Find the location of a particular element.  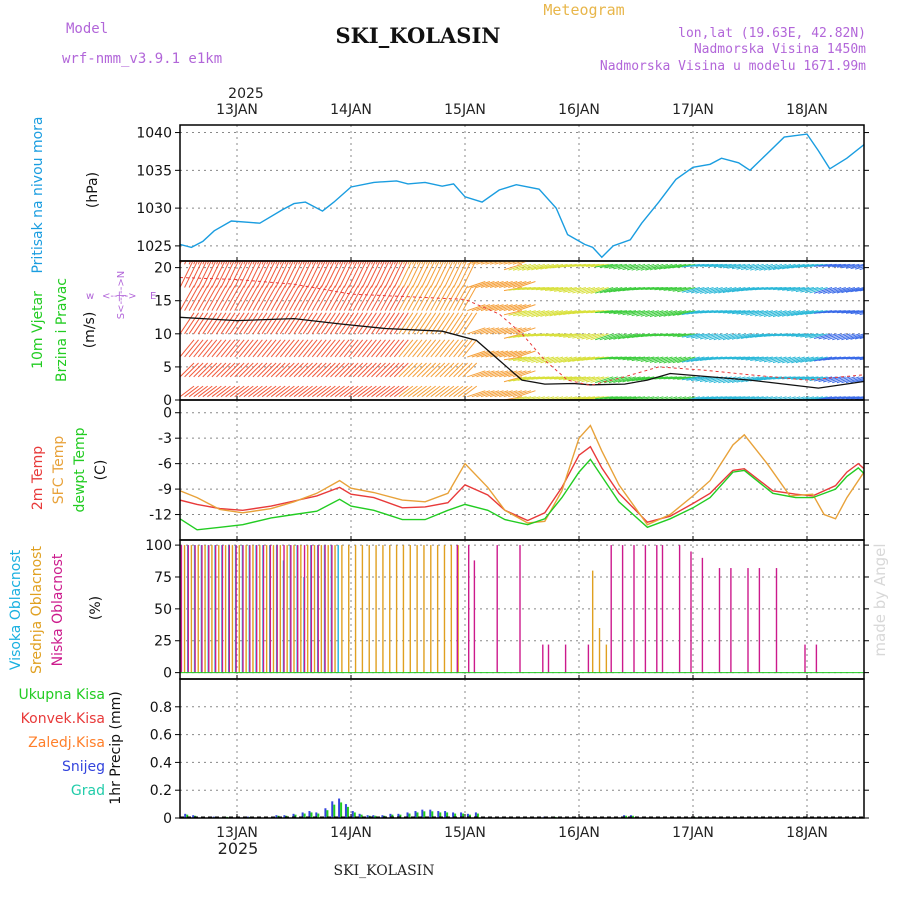

wind-key-east: E is located at coordinates (153, 296).